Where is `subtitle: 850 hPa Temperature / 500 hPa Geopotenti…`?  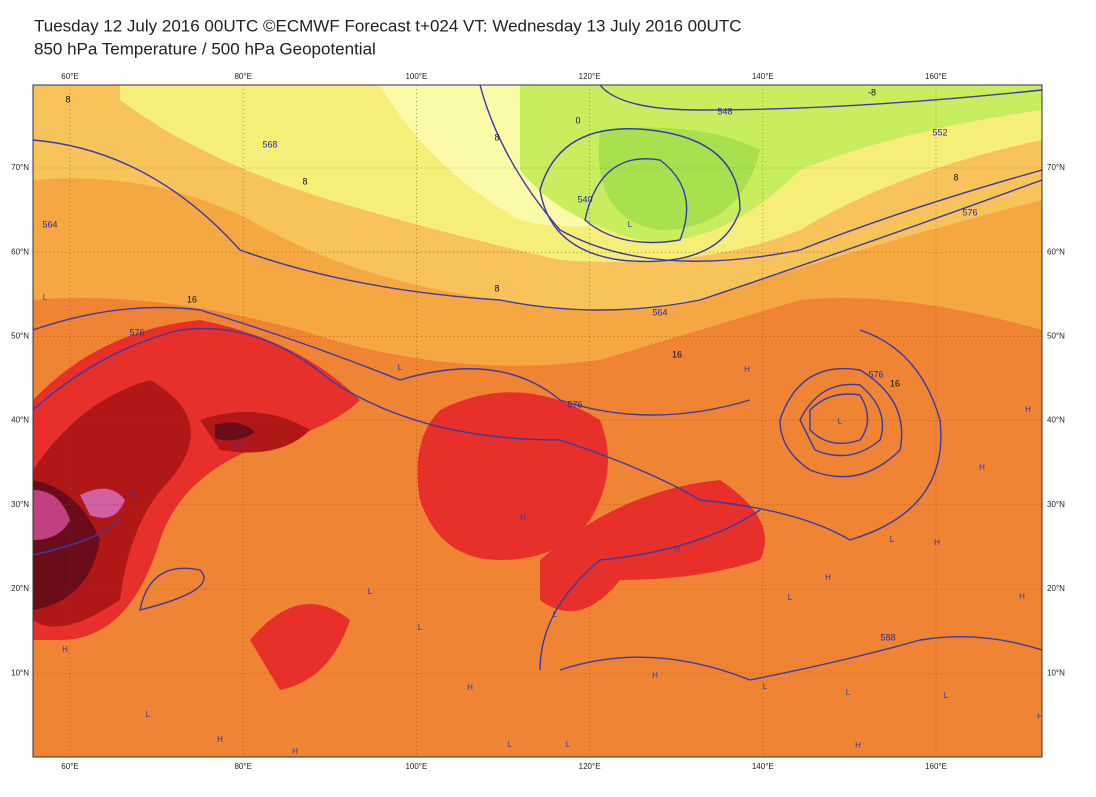
subtitle: 850 hPa Temperature / 500 hPa Geopotenti… is located at coordinates (205, 48).